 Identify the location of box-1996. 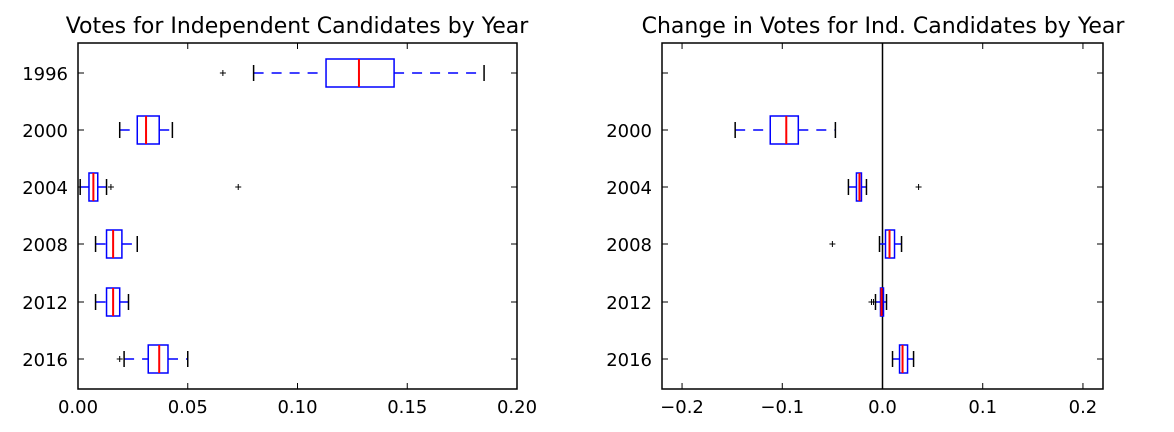
(352, 73).